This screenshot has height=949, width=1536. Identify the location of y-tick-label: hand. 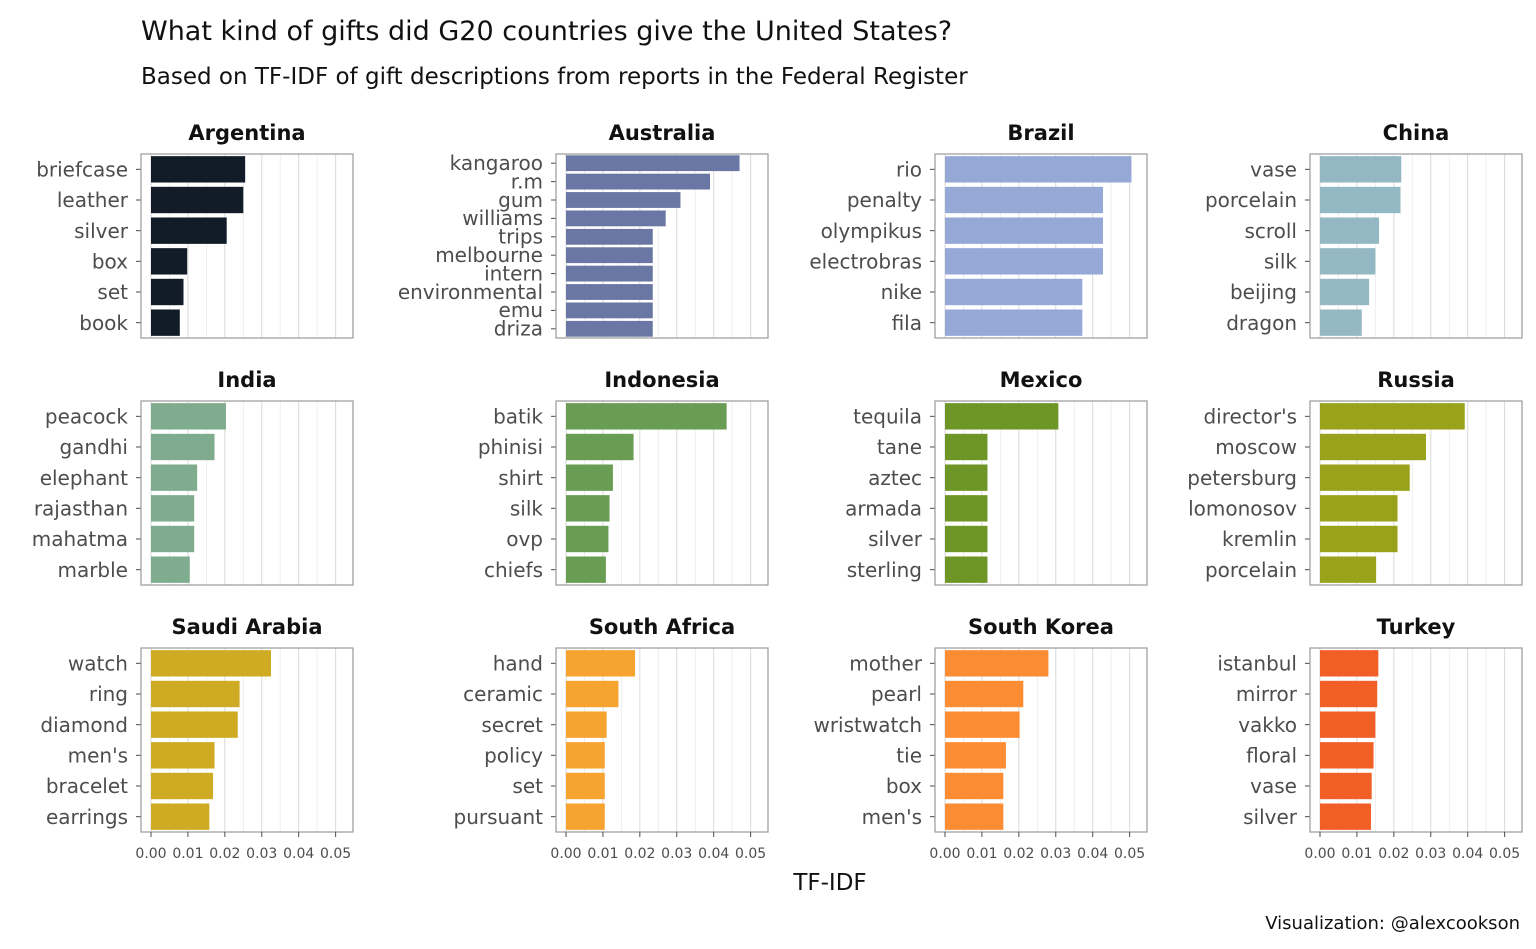
(518, 664).